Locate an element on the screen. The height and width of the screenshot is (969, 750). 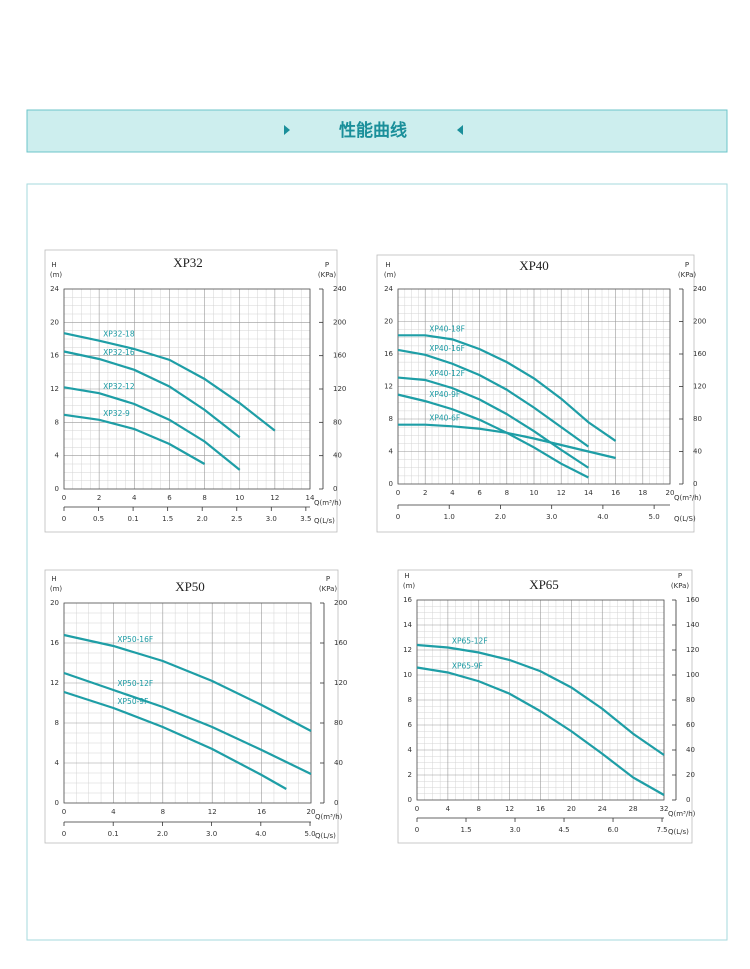
x-tick-label: 10 is located at coordinates (534, 493).